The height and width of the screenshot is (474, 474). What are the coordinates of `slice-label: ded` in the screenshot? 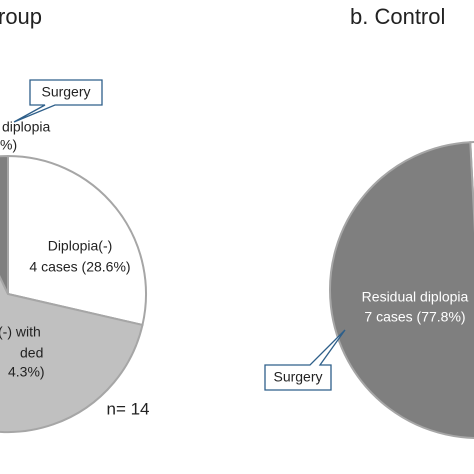 It's located at (31, 353).